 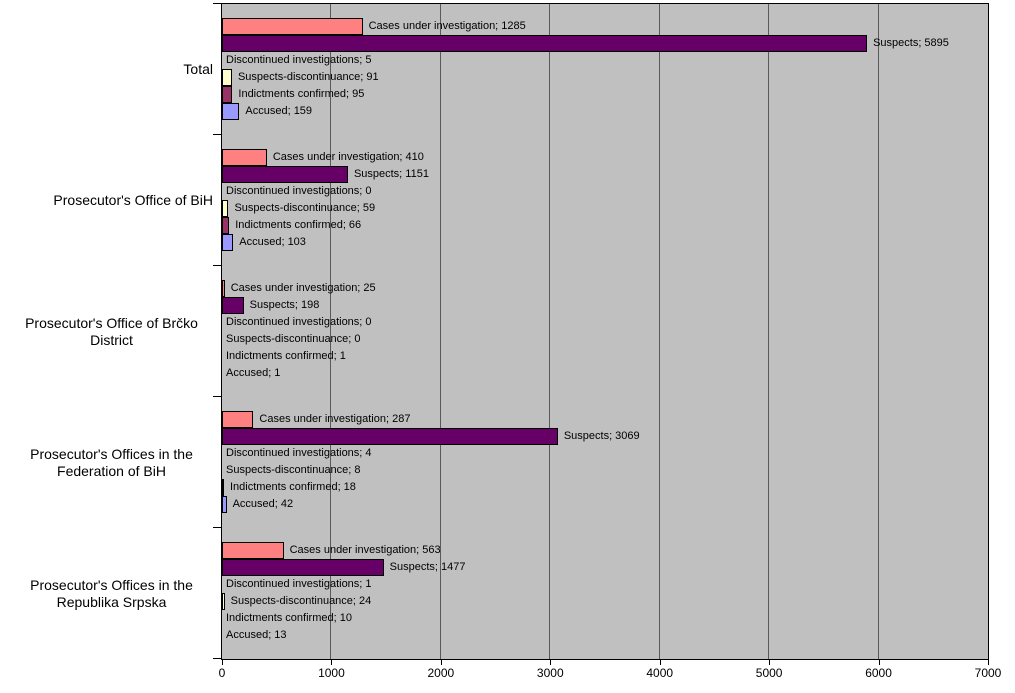 I want to click on bar-data-label: Cases under investigation; 563, so click(x=365, y=550).